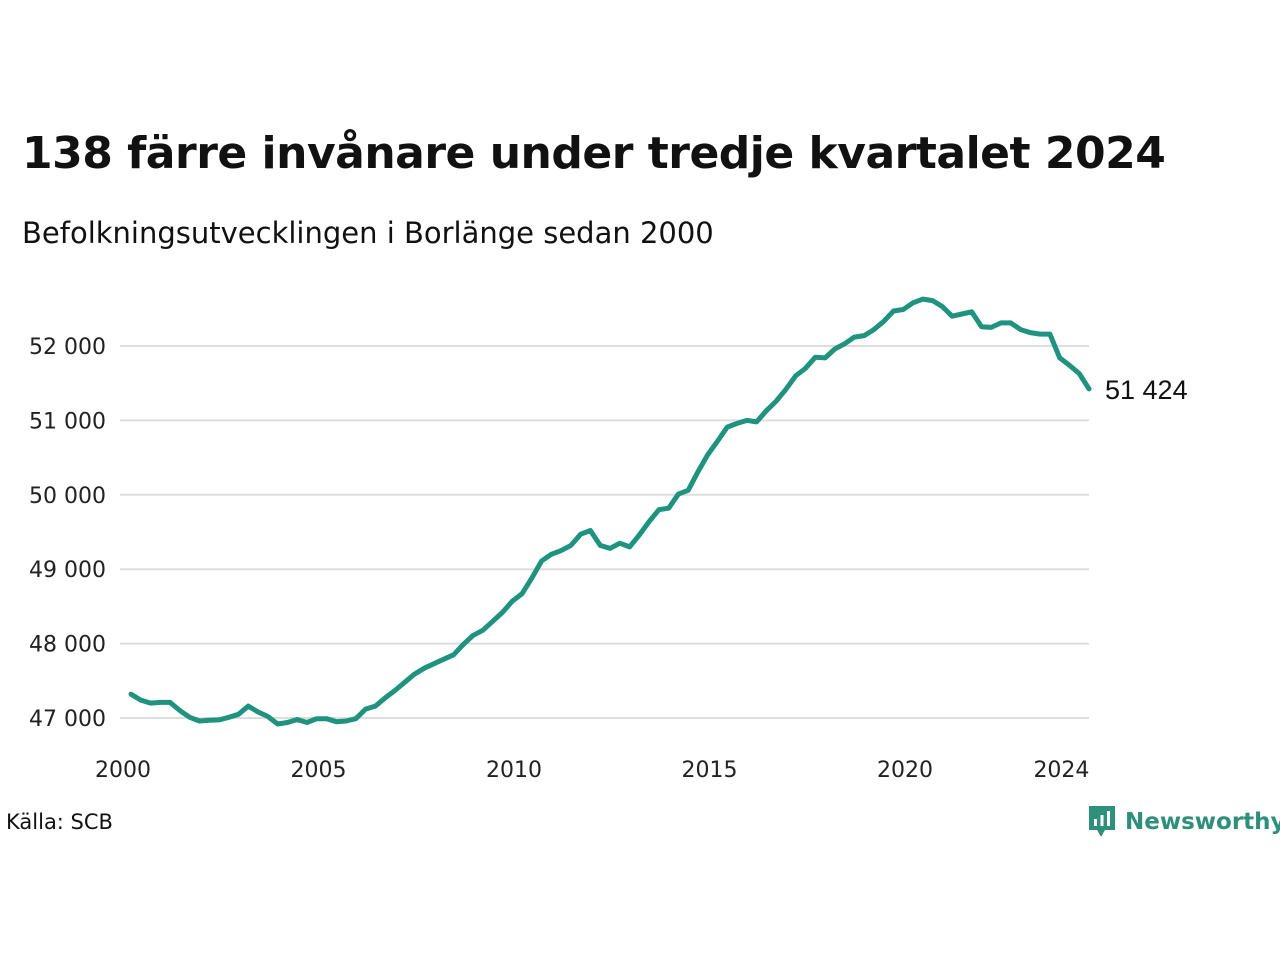  I want to click on y-axis-ticks: 47 000 48 000 49 000 50 000 51 000 52 000, so click(67, 533).